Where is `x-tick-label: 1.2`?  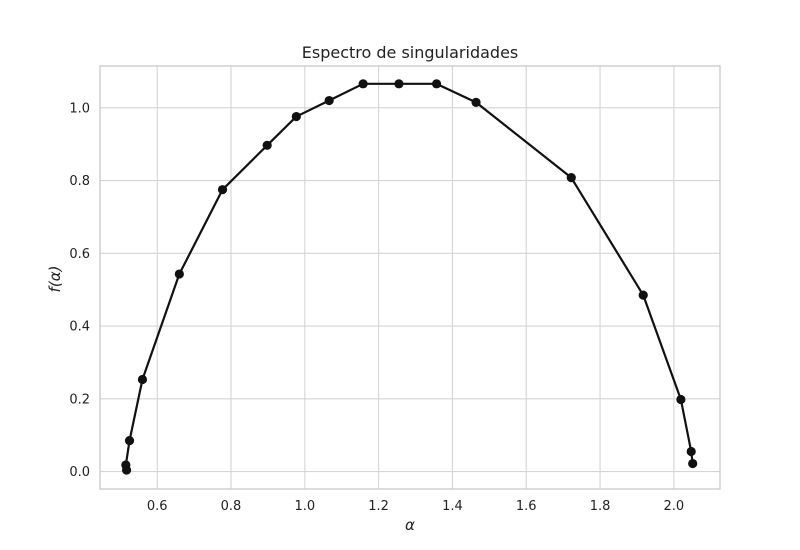
x-tick-label: 1.2 is located at coordinates (378, 506).